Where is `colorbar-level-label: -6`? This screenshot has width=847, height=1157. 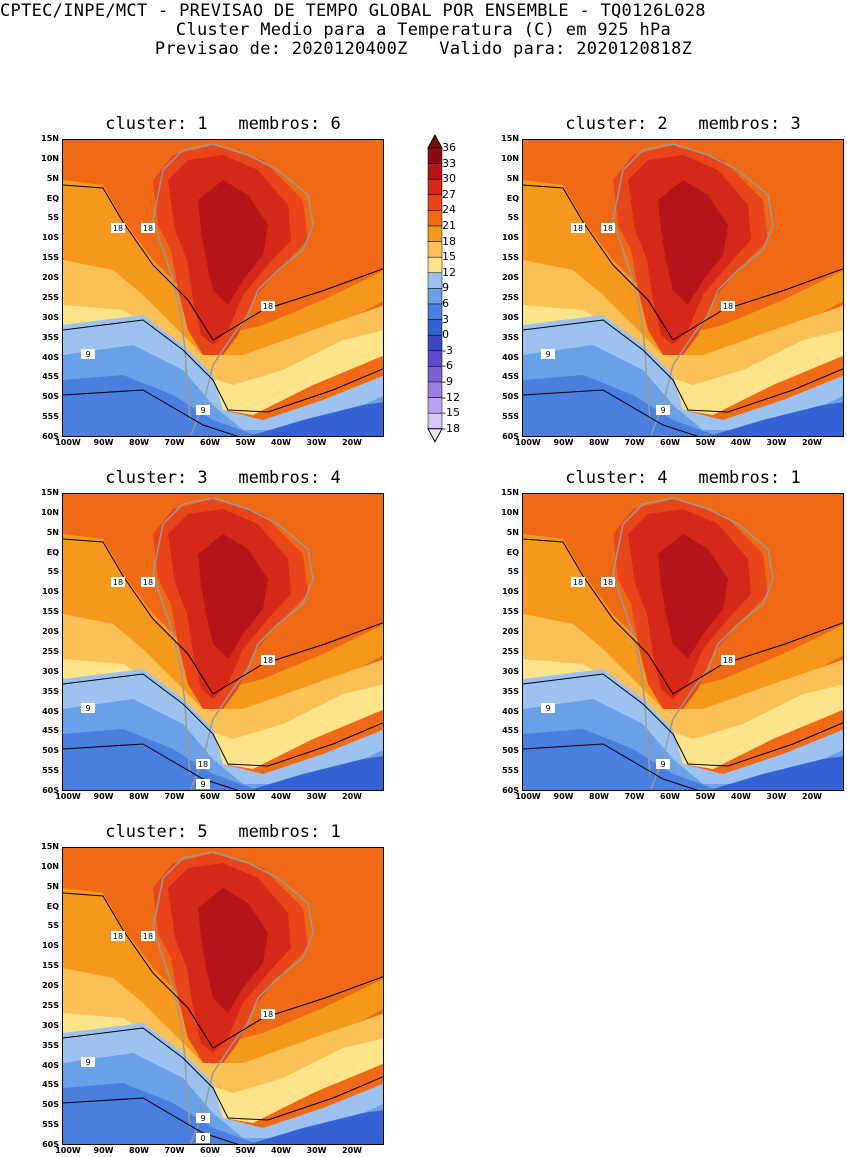
colorbar-level-label: -6 is located at coordinates (447, 366).